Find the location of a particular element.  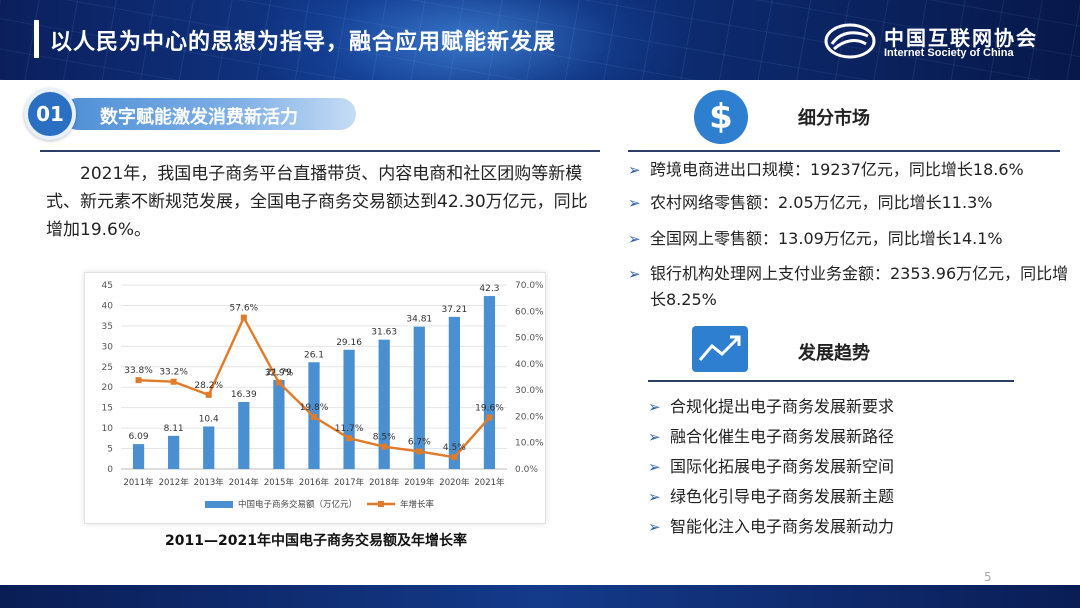

growth-rate-label: 32.9% is located at coordinates (279, 374).